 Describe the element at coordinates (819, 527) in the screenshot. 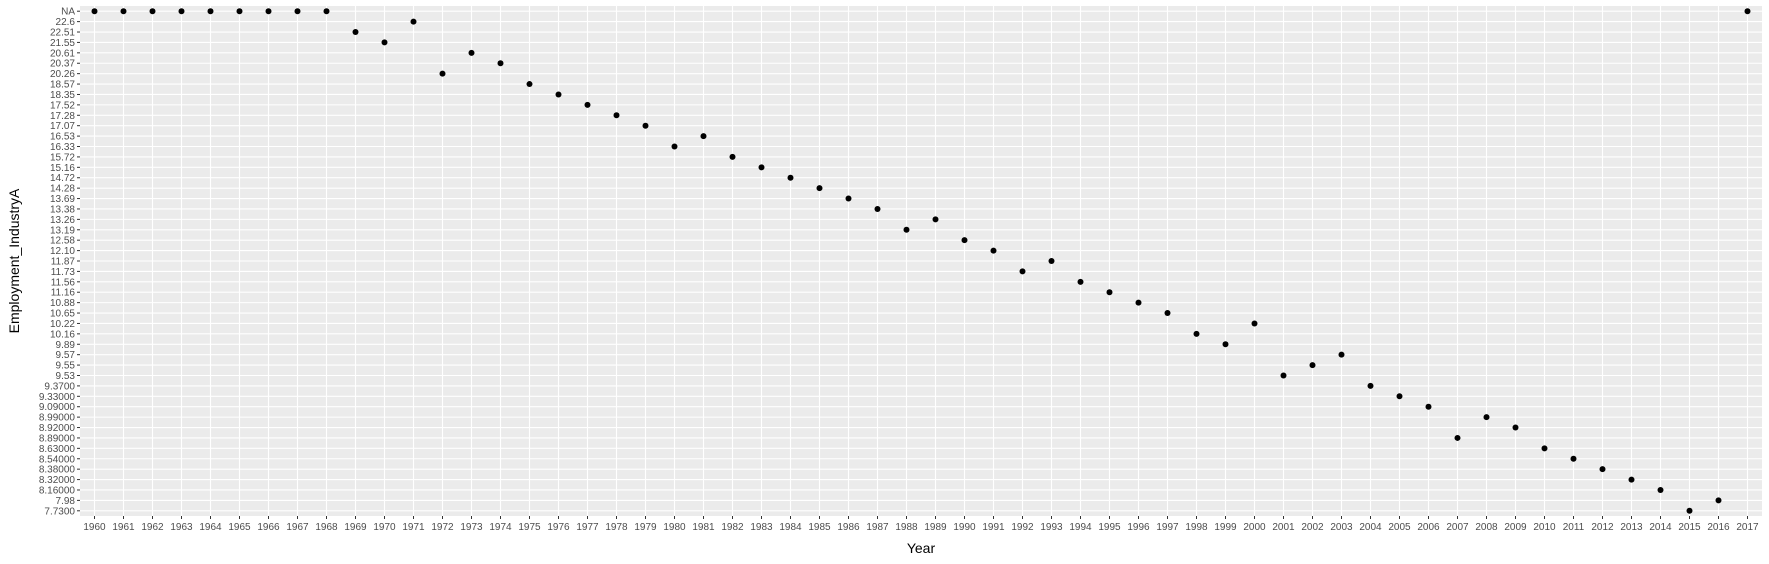

I see `x-tick-label: 1985` at that location.